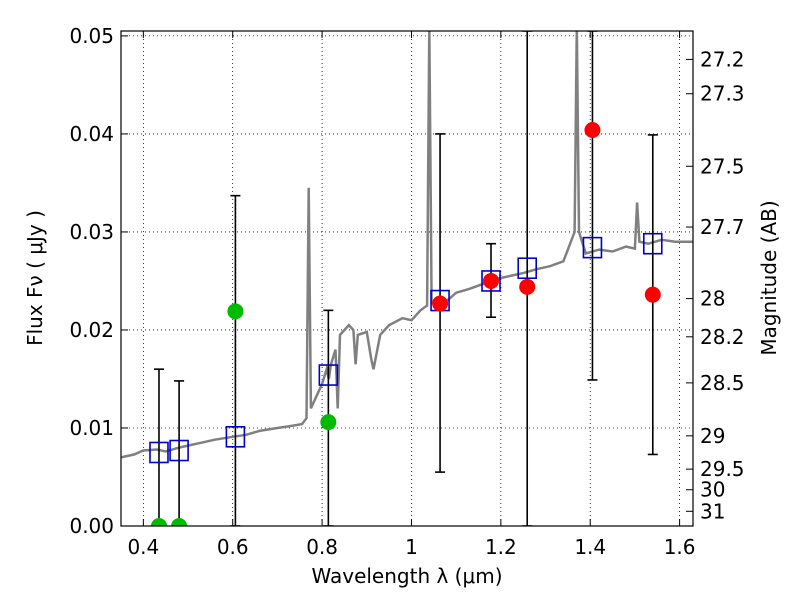 This screenshot has width=800, height=600. I want to click on x-tick-label: 0.4, so click(143, 547).